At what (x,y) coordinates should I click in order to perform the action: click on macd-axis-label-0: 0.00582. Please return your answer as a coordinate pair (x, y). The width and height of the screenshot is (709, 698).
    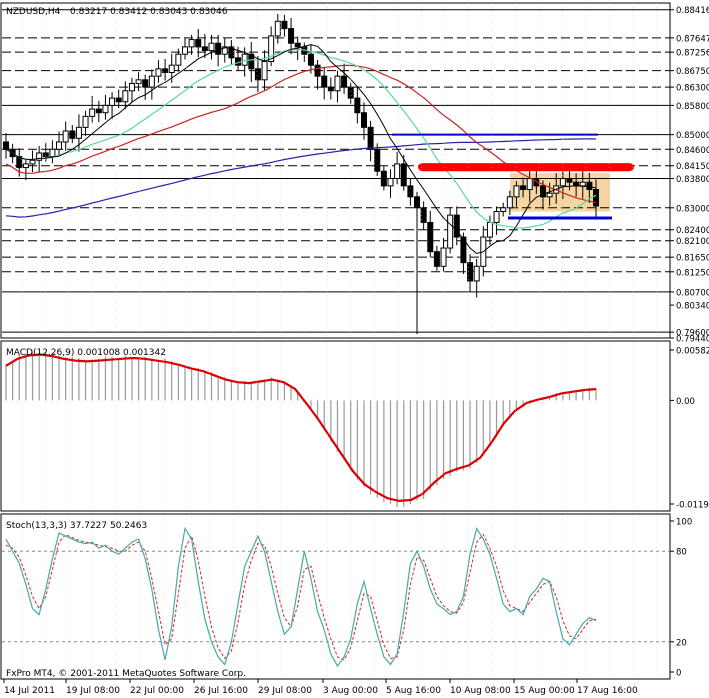
    Looking at the image, I should click on (692, 352).